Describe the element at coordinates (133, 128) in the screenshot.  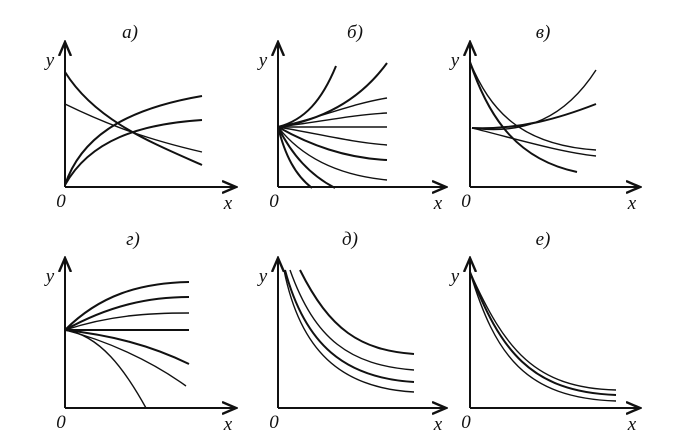
I see `curves-a` at that location.